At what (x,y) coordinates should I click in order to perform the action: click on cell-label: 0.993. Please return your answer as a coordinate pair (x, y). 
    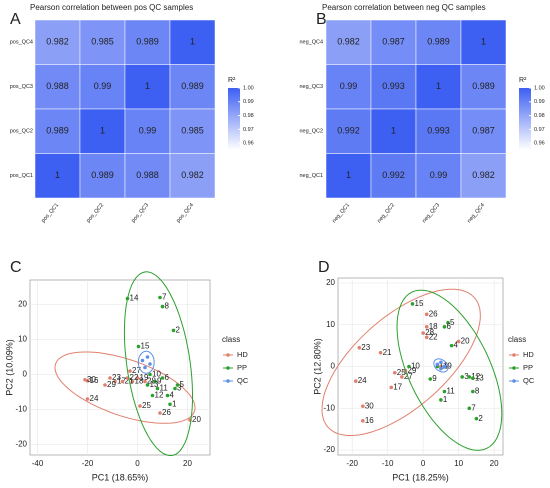
    Looking at the image, I should click on (393, 86).